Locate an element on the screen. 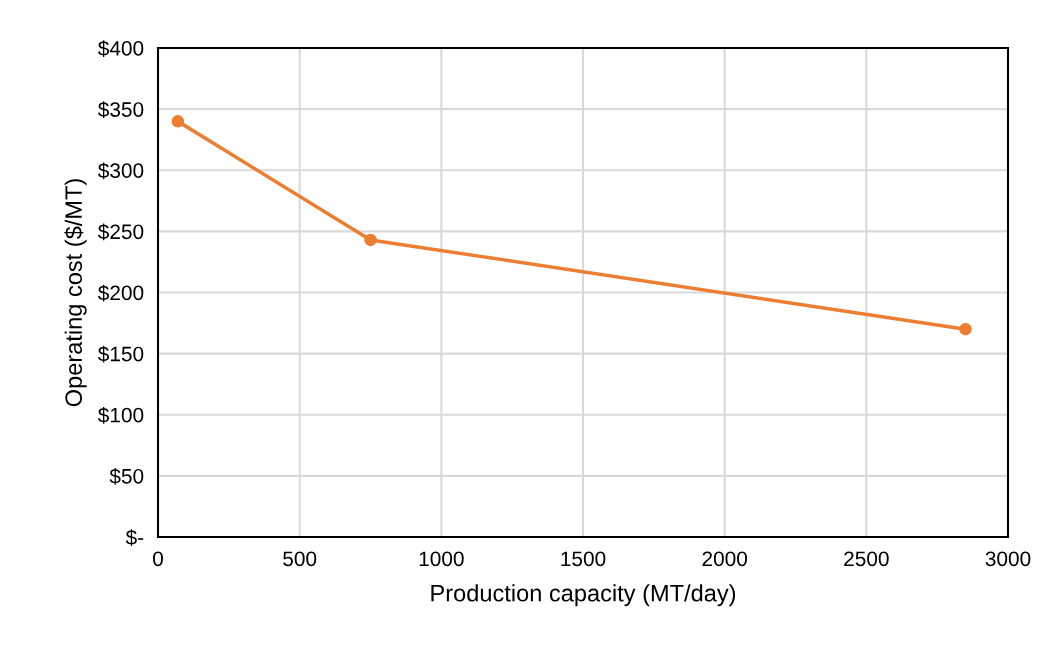  y-tick-label: $150 is located at coordinates (120, 354).